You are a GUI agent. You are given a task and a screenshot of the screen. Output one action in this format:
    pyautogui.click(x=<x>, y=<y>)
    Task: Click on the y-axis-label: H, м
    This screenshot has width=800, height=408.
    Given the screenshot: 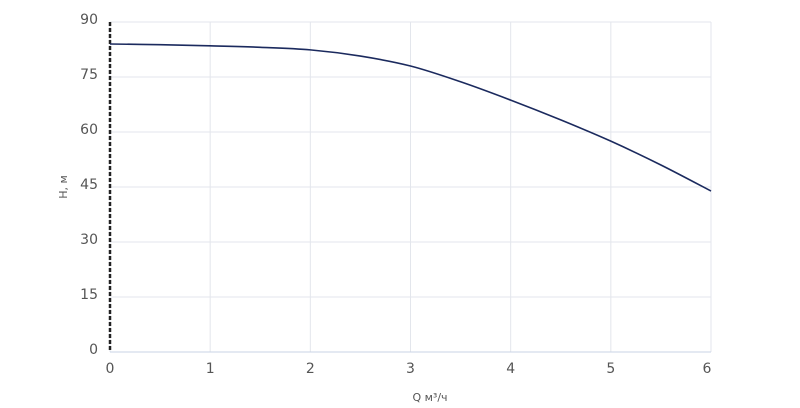 What is the action you would take?
    pyautogui.click(x=63, y=187)
    